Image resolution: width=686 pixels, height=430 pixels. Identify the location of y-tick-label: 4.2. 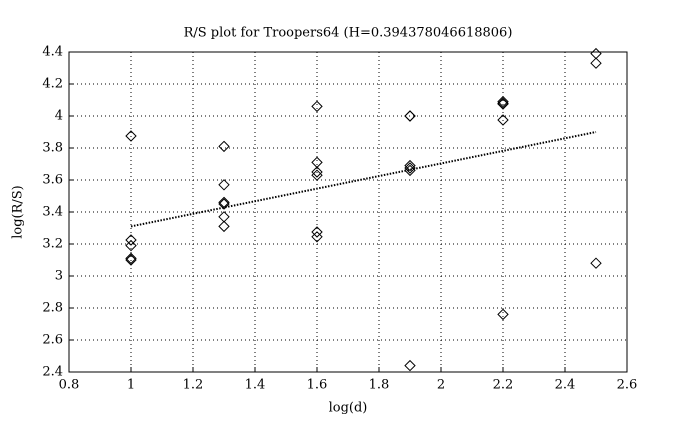
(52, 84).